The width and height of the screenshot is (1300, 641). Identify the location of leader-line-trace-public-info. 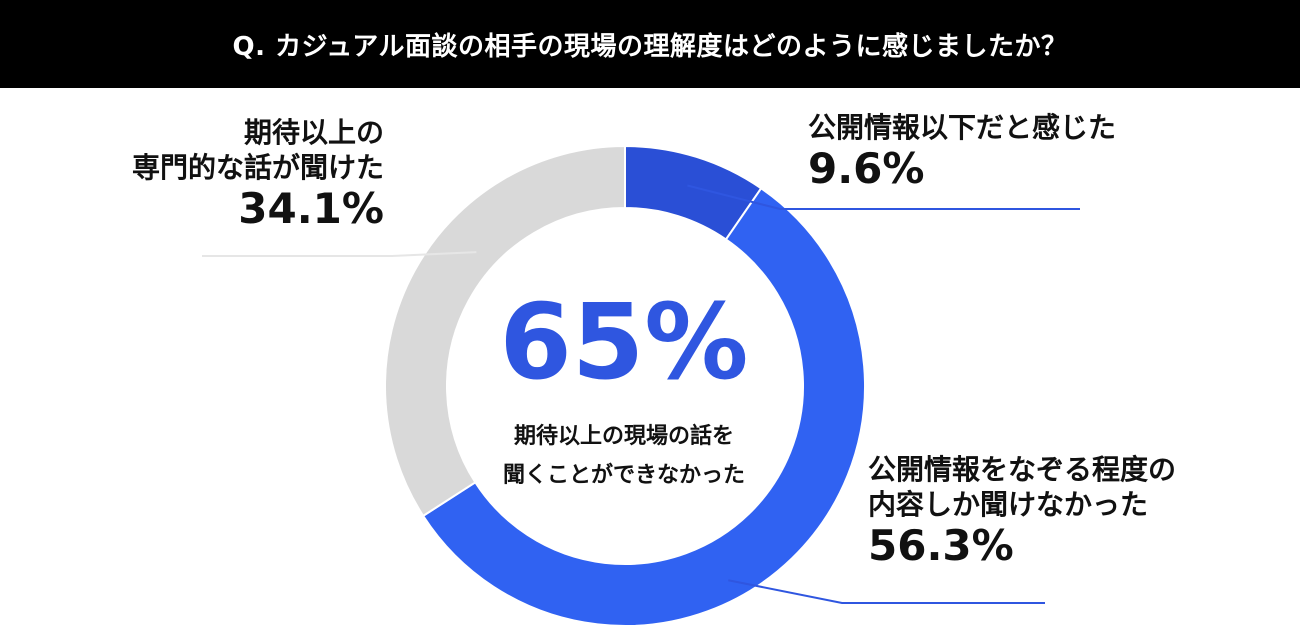
(886, 591).